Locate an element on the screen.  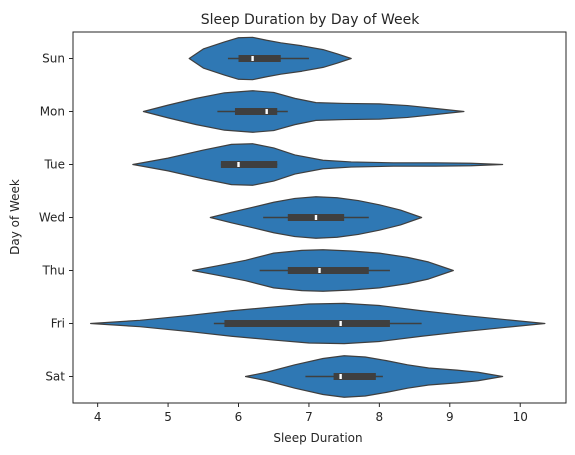
violin-sat is located at coordinates (374, 376).